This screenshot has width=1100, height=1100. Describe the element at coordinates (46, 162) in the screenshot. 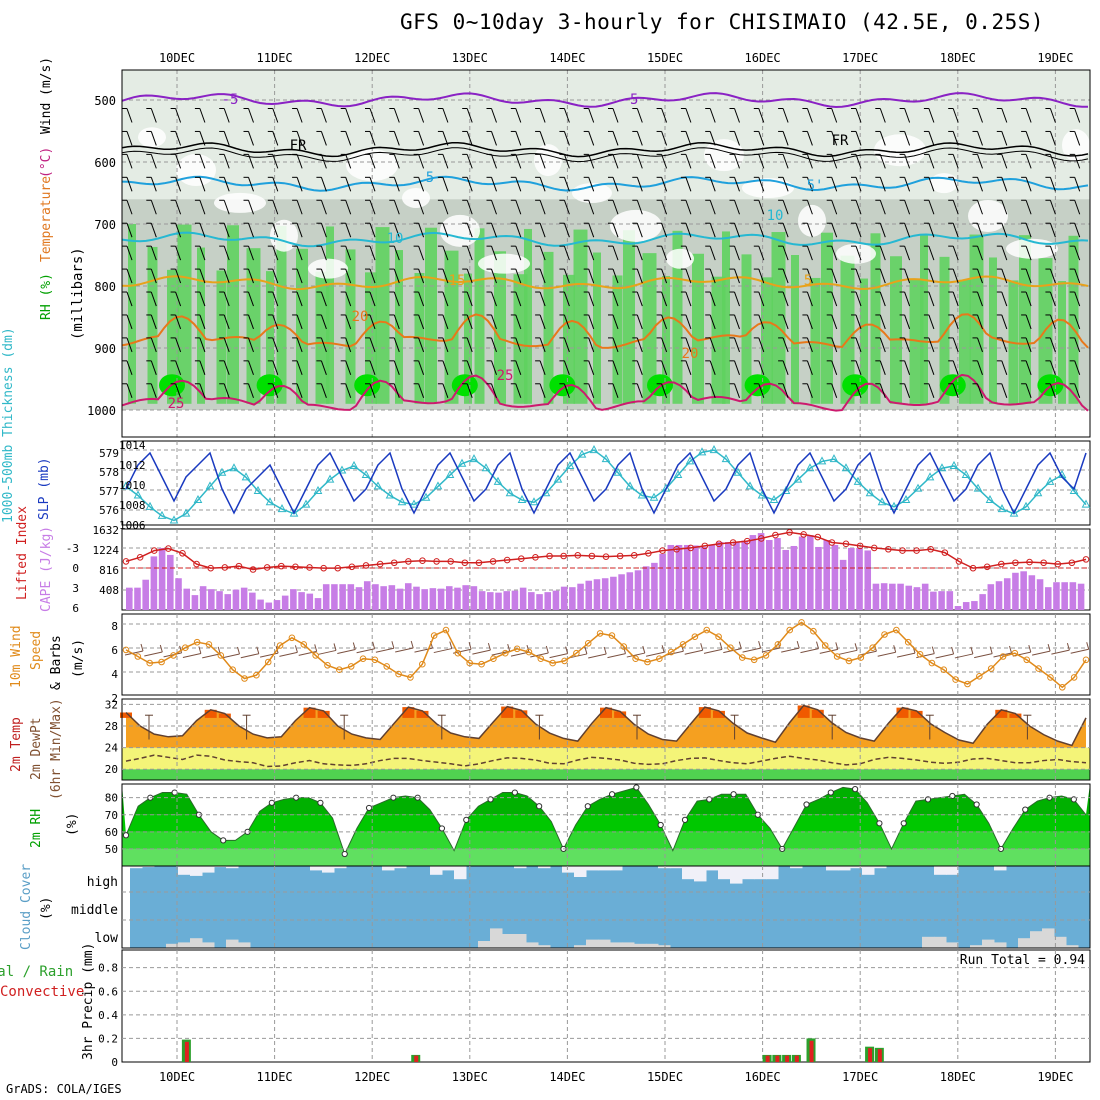

I see `temperature-unit-label: (°C)` at that location.